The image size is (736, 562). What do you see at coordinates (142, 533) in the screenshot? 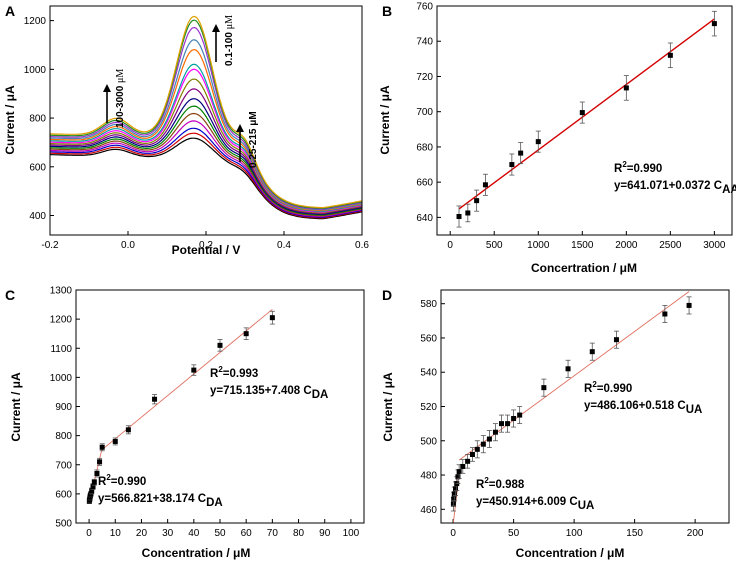
I see `panel-c-xtick-label: 20` at bounding box center [142, 533].